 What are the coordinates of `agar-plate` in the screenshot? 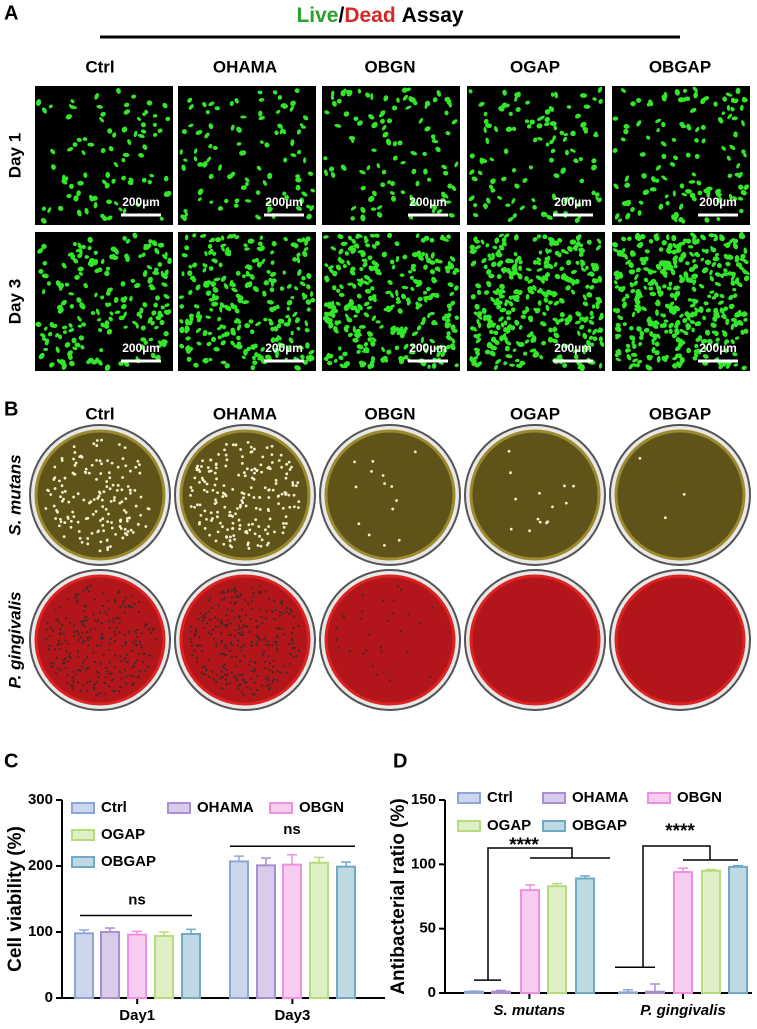 It's located at (245, 640).